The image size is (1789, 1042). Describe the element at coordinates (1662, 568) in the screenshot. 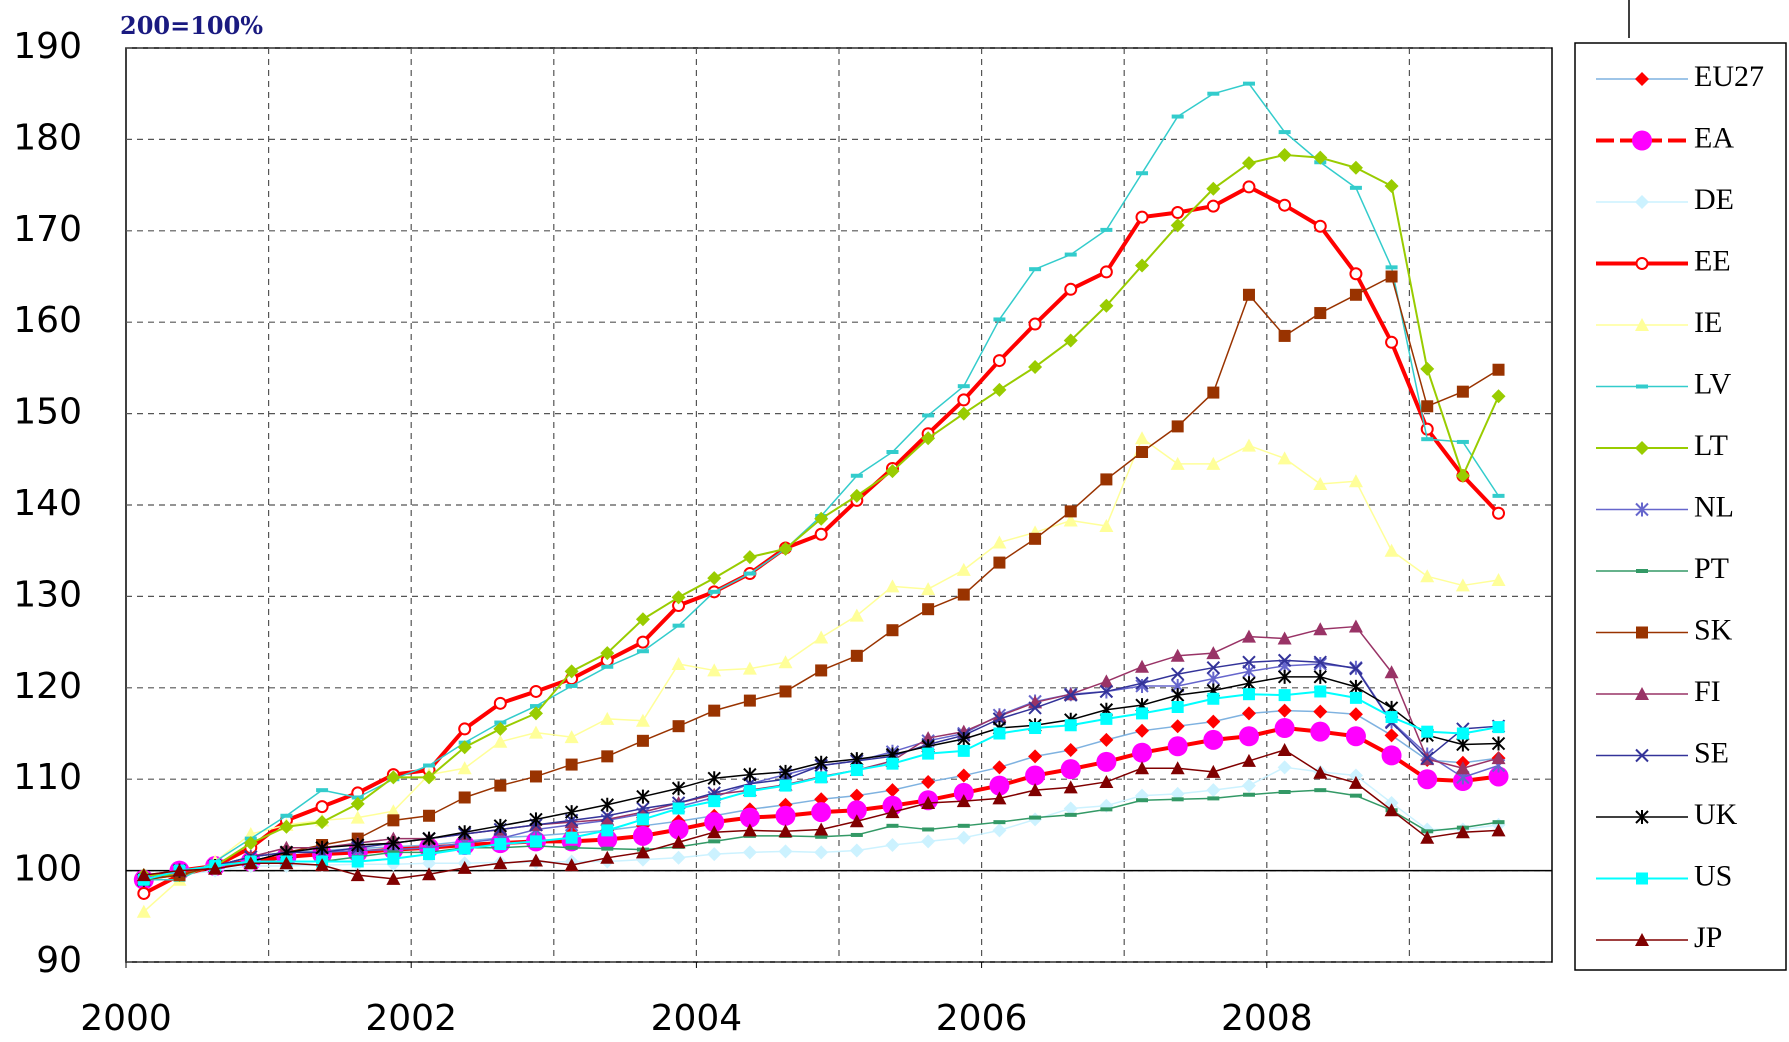

I see `legend-entry: PT` at that location.